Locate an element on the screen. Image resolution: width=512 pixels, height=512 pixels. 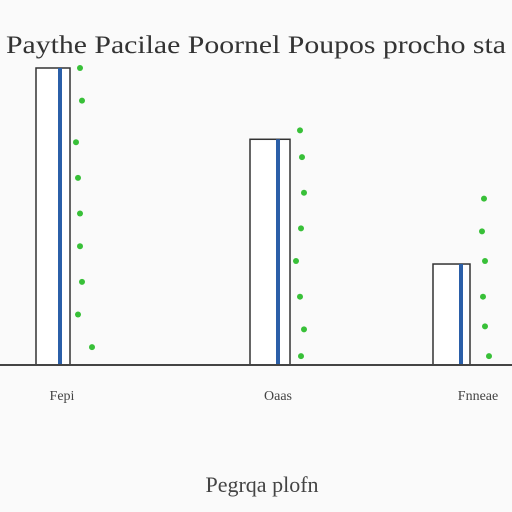
bar-accent-fepi is located at coordinates (60, 216).